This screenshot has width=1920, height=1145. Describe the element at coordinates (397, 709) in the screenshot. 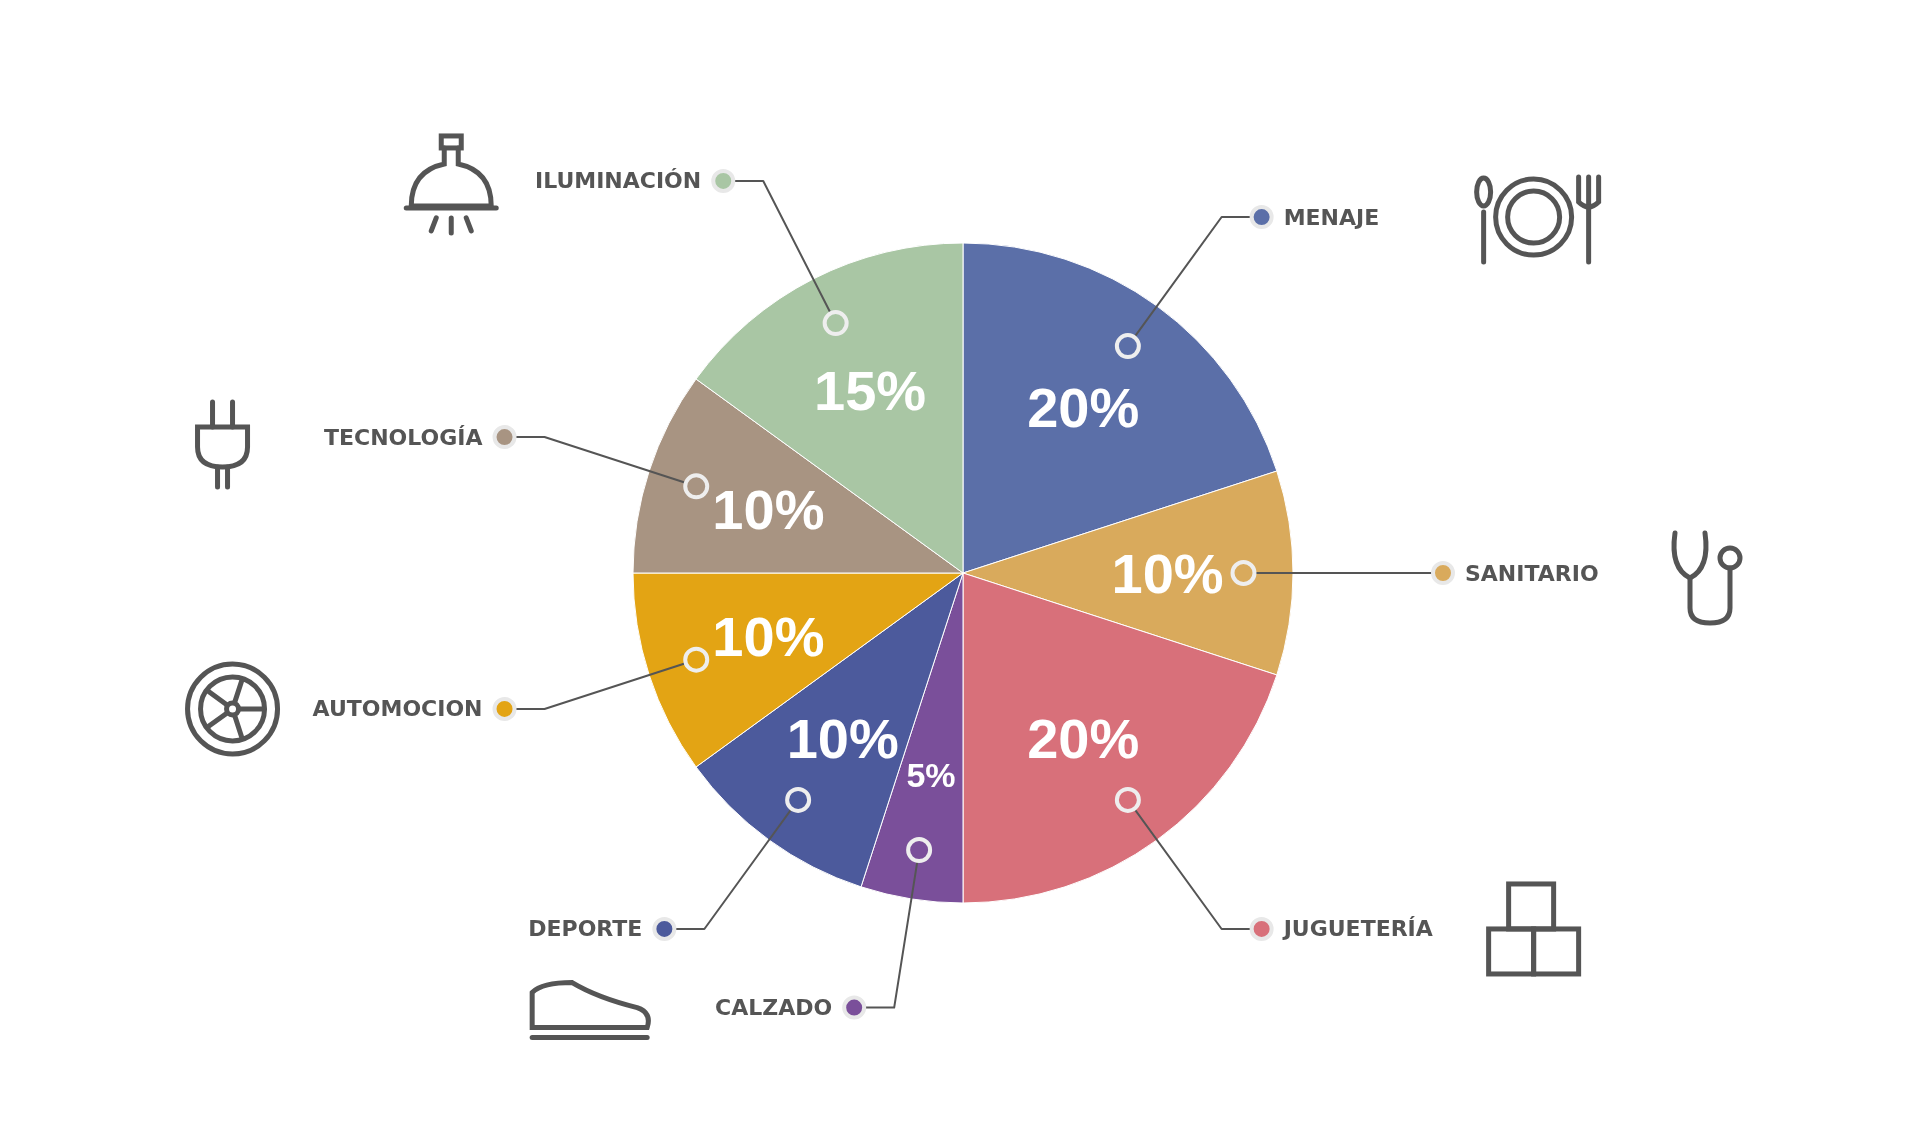

I see `legend-label: AUTOMOCION` at that location.